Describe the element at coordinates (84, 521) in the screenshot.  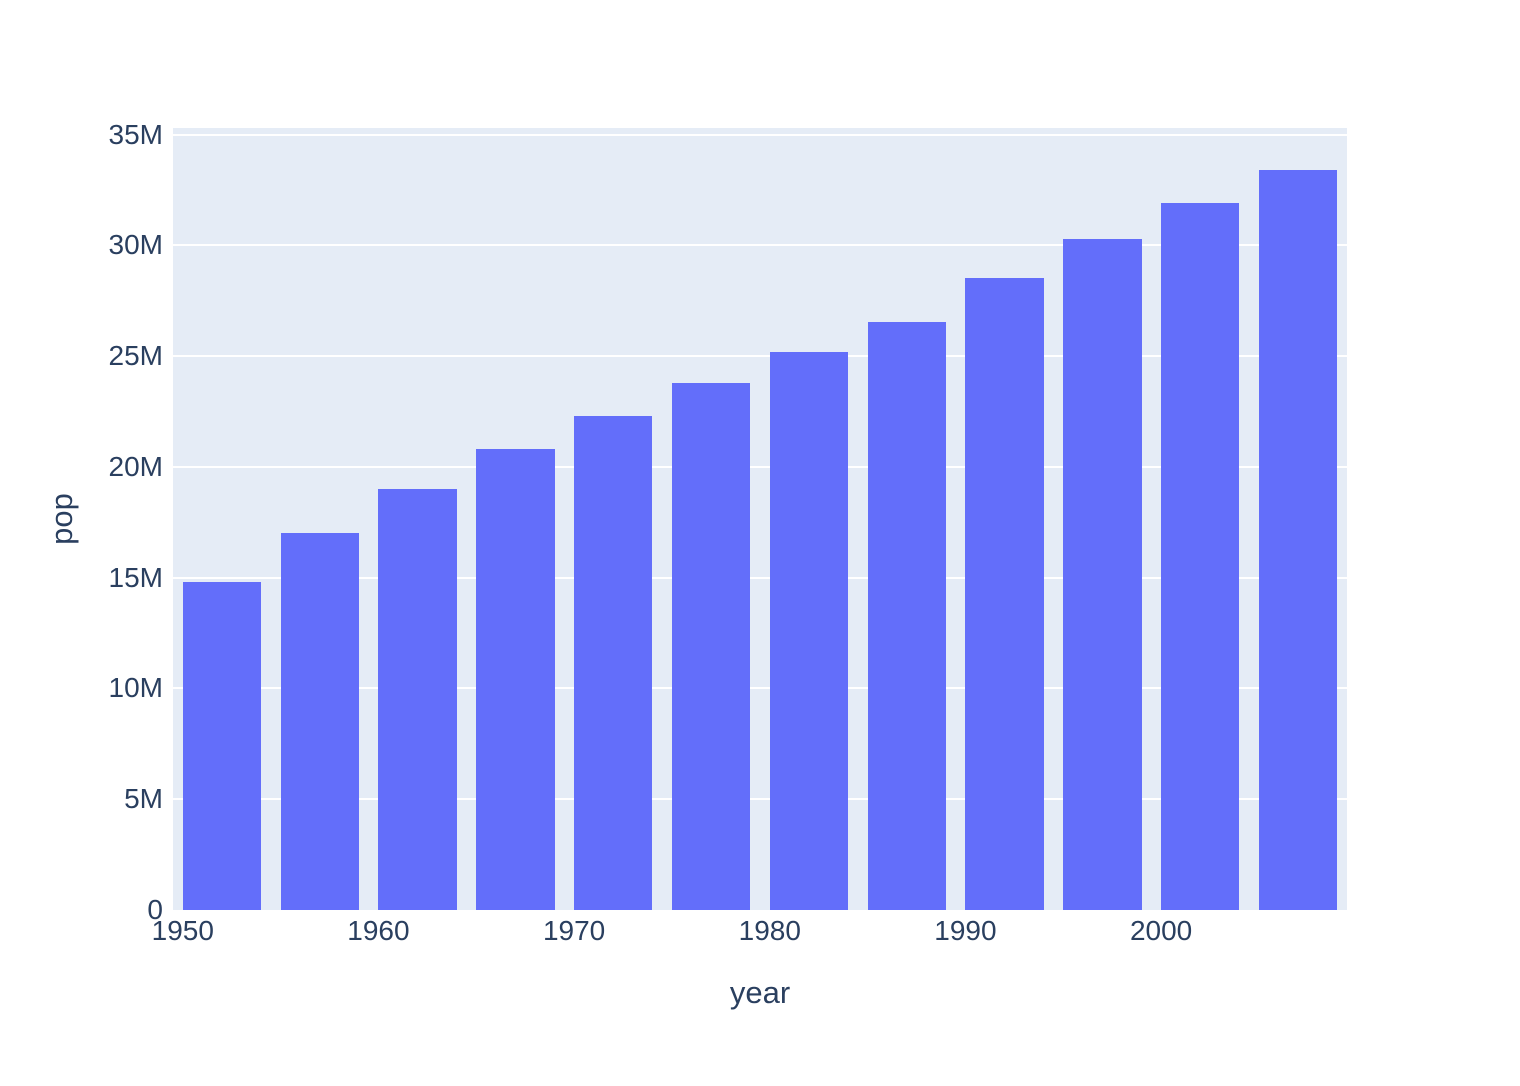
I see `y-axis-ticks: 0 5M 10M 15M 20M 25M 30M 35M` at that location.